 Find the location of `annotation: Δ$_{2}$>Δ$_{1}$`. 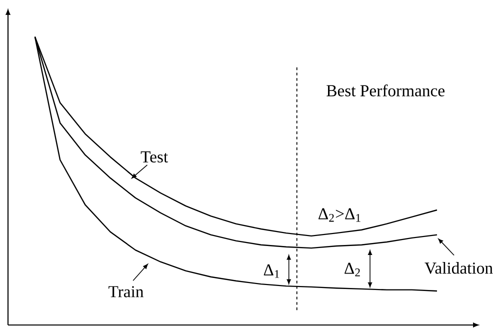

annotation: Δ$_{2}$>Δ$_{1}$ is located at coordinates (339, 215).